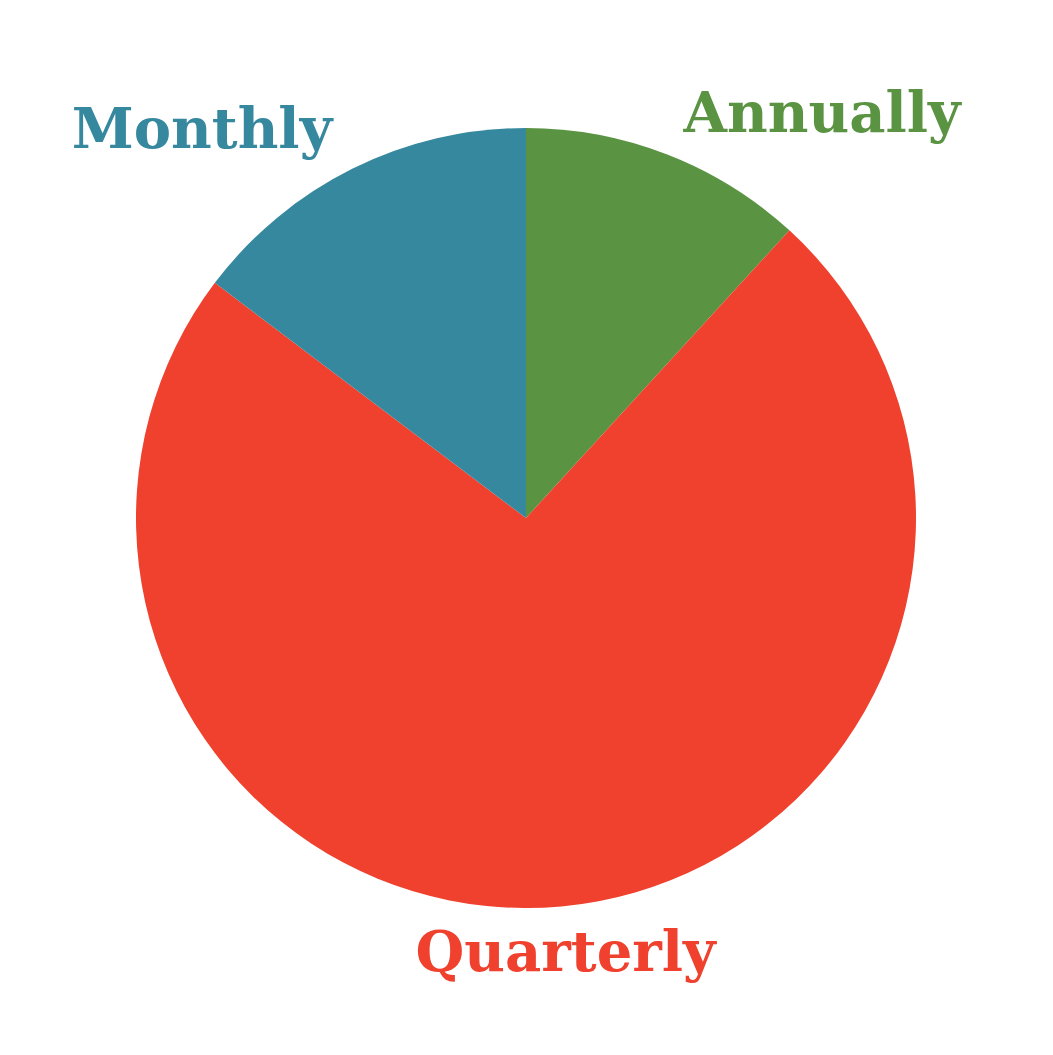 The height and width of the screenshot is (1055, 1053). I want to click on slice-label: Monthly, so click(202, 128).